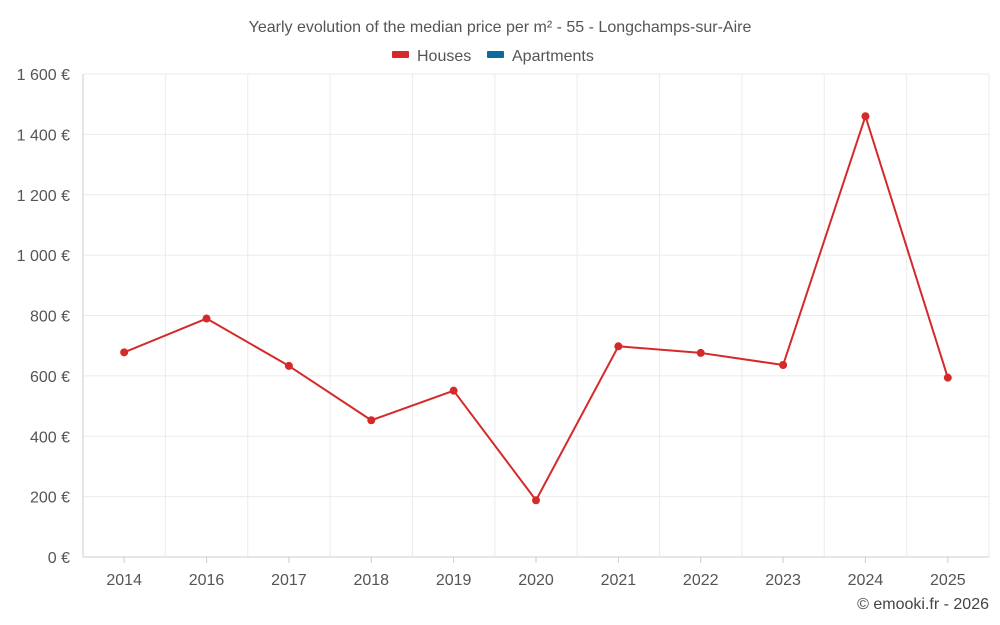 This screenshot has width=1000, height=625. What do you see at coordinates (454, 580) in the screenshot?
I see `x-tick-label: 2019` at bounding box center [454, 580].